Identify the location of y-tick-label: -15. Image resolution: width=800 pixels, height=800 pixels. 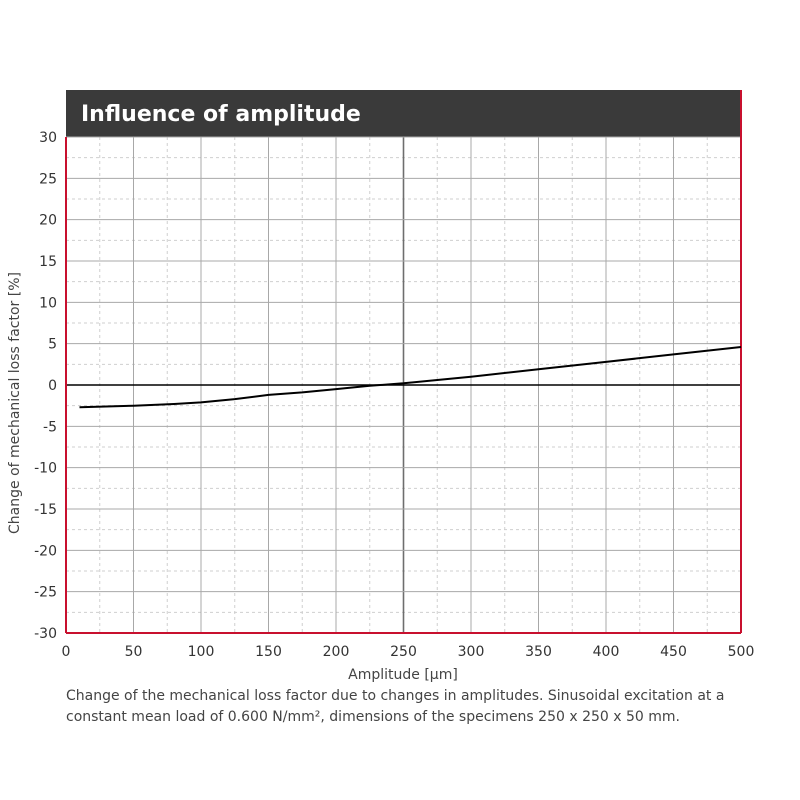
(45, 510).